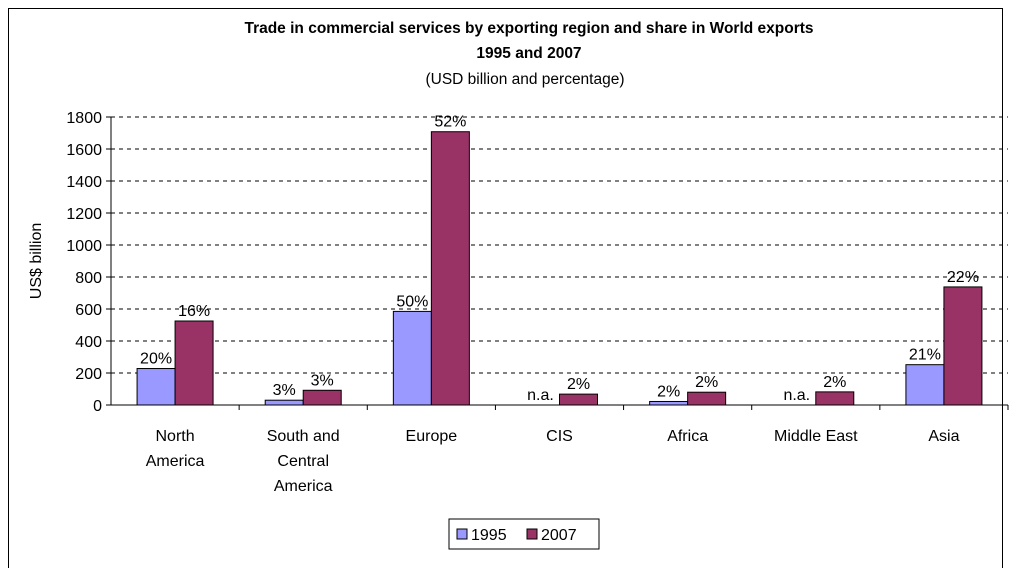 Image resolution: width=1016 pixels, height=568 pixels. What do you see at coordinates (450, 122) in the screenshot?
I see `data-label-2007: 52%` at bounding box center [450, 122].